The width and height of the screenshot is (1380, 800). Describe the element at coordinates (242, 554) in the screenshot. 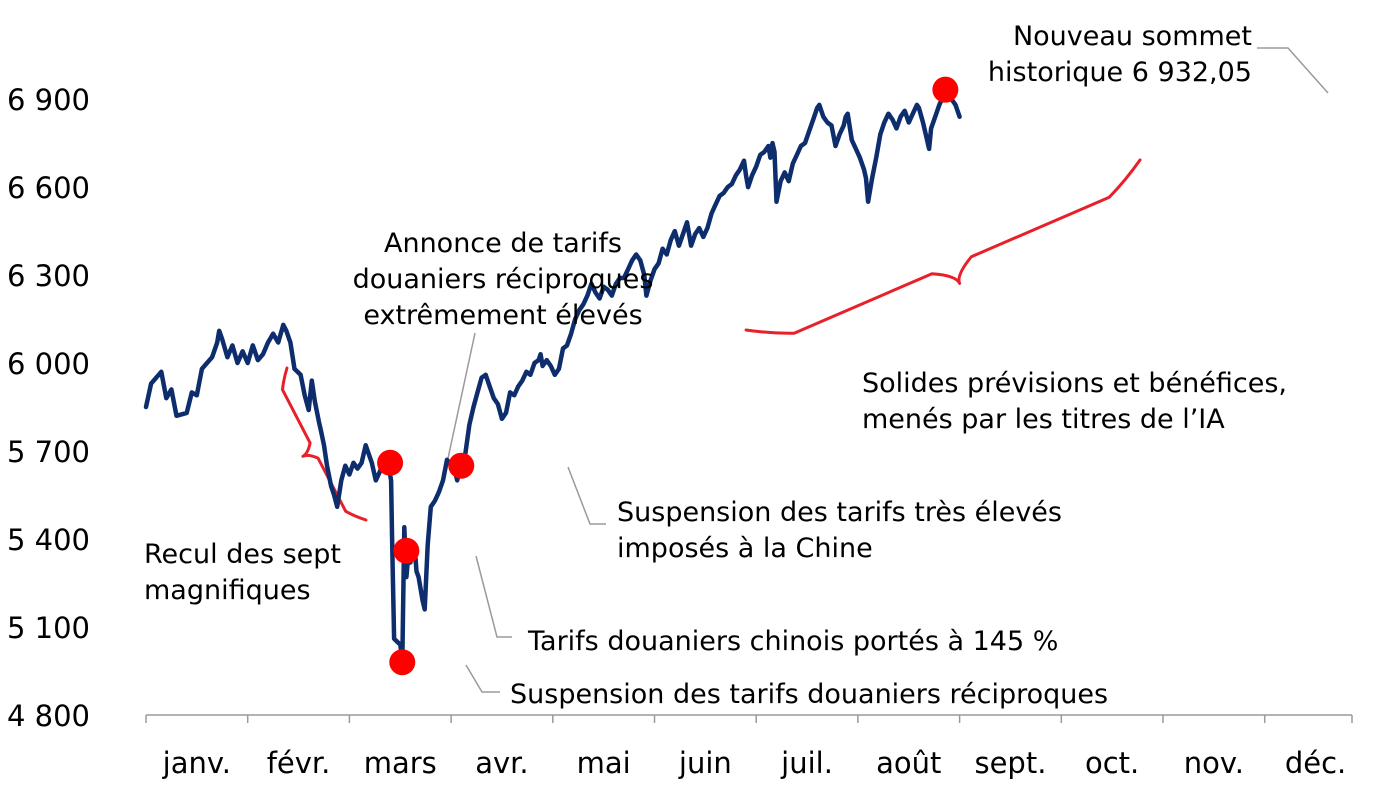

I see `annotation-line: Recul des sept` at that location.